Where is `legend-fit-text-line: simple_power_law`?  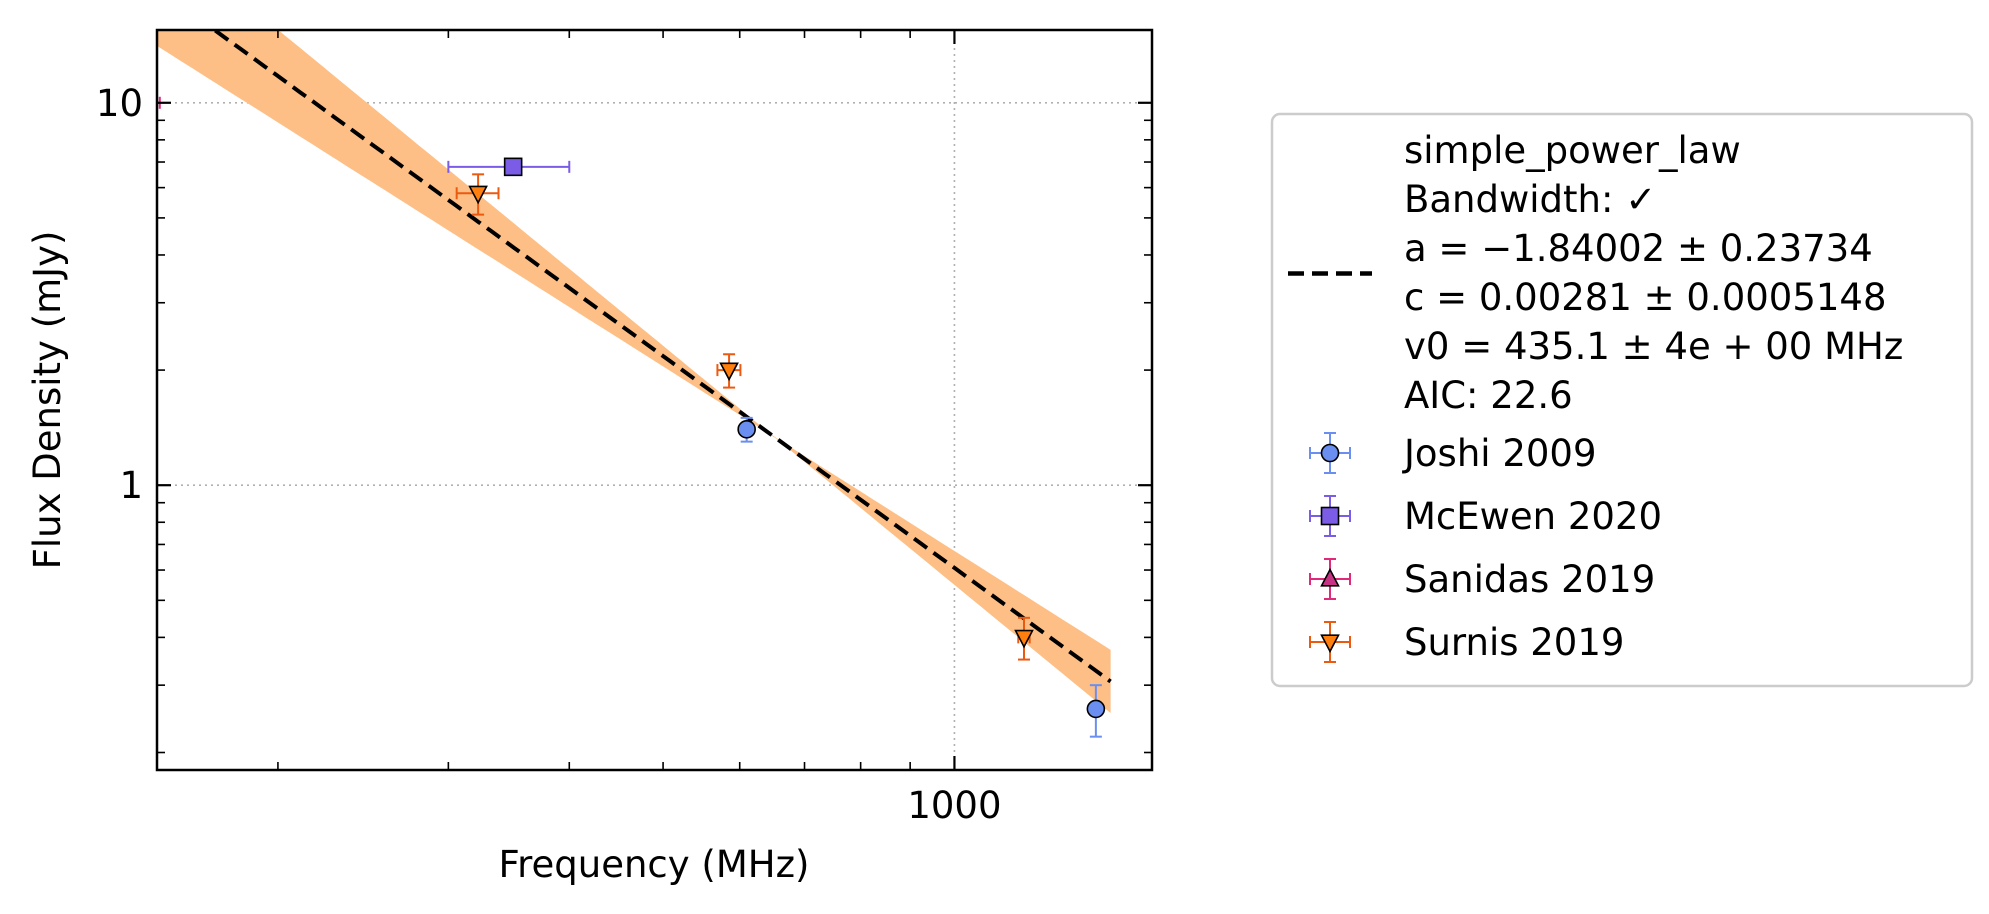
legend-fit-text-line: simple_power_law is located at coordinates (1572, 150).